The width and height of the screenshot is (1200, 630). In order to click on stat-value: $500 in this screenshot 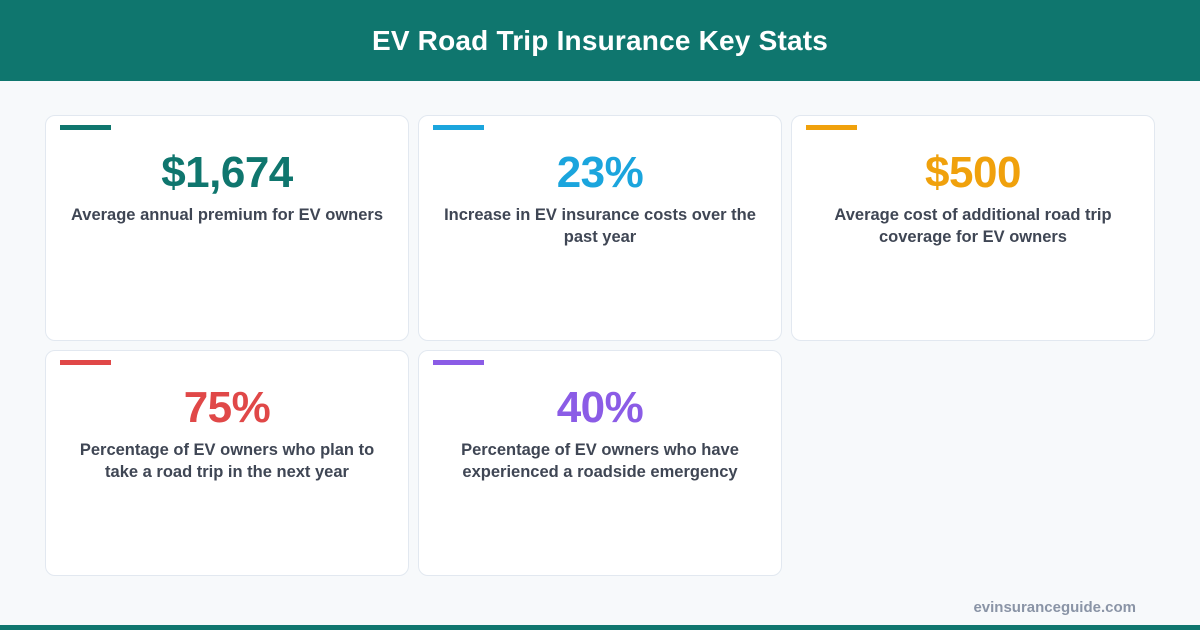, I will do `click(973, 172)`.